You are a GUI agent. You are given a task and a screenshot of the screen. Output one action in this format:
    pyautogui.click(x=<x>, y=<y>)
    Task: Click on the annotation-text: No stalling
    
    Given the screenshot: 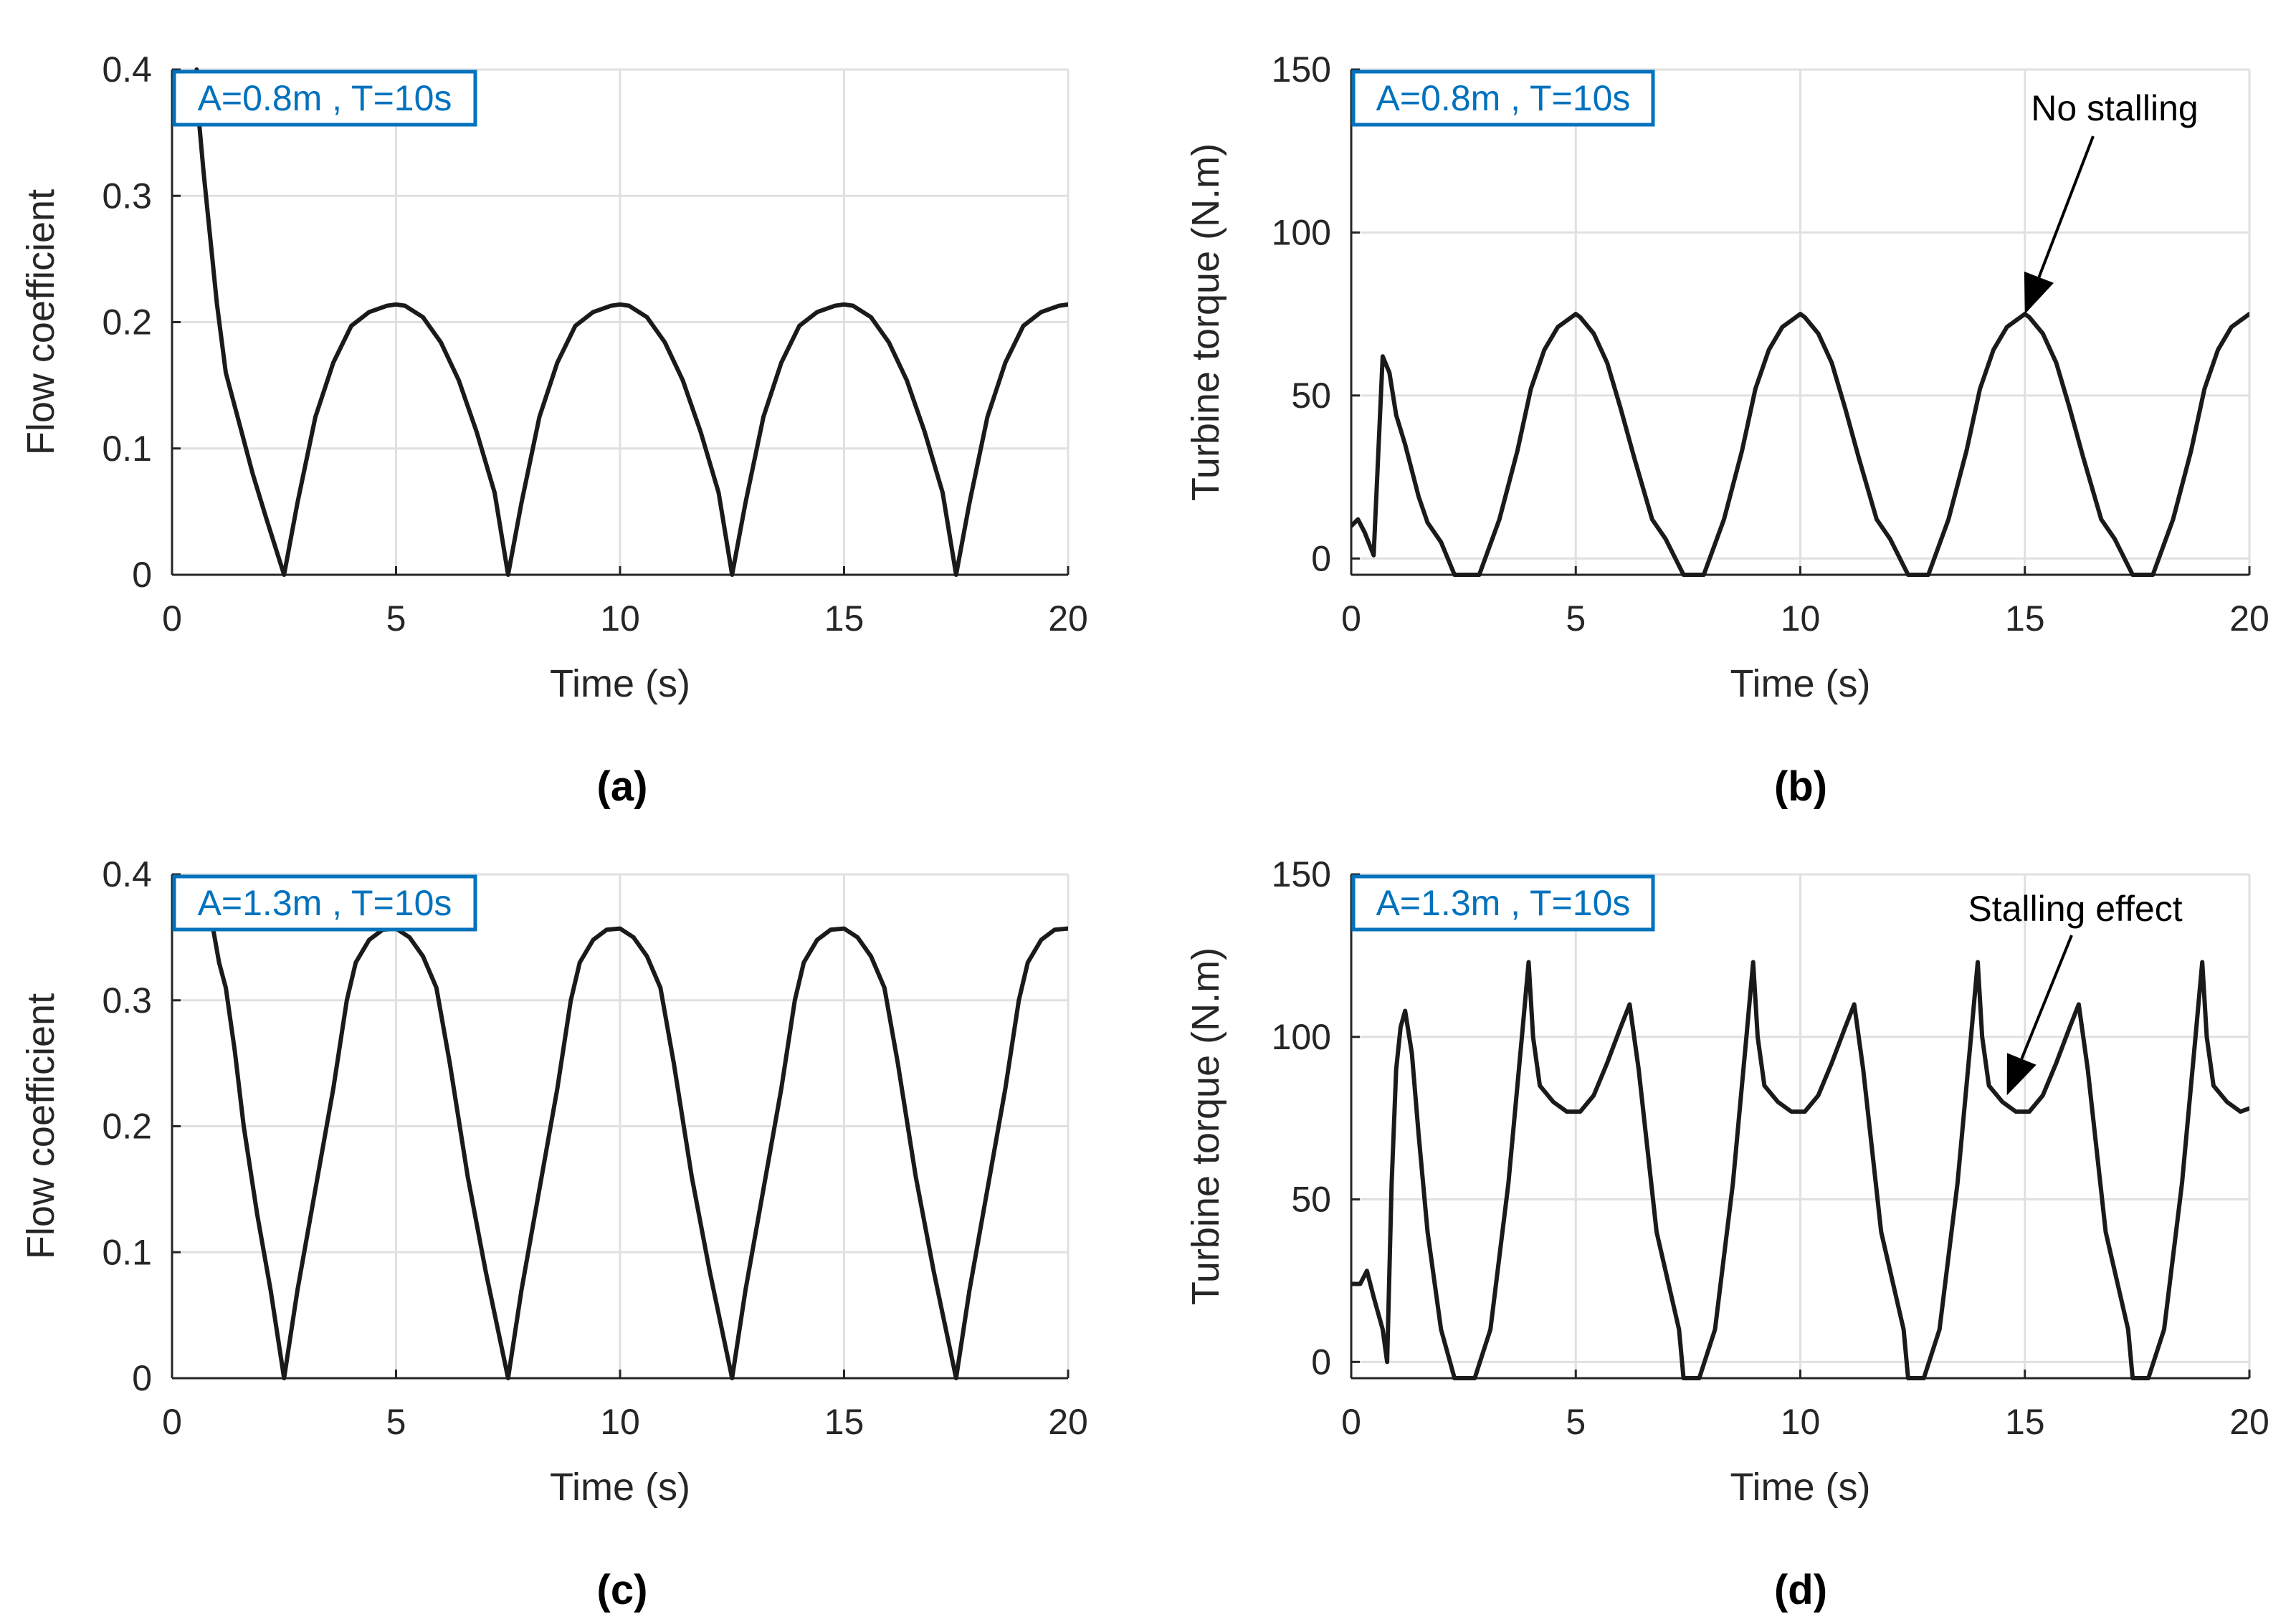 What is the action you would take?
    pyautogui.click(x=2114, y=108)
    